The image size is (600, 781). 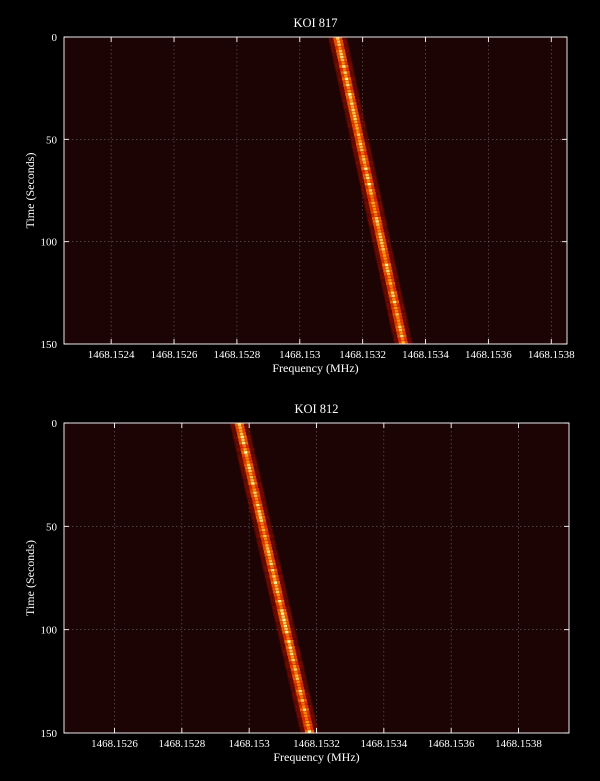 What do you see at coordinates (451, 744) in the screenshot?
I see `x-tick-label: 1468.1536` at bounding box center [451, 744].